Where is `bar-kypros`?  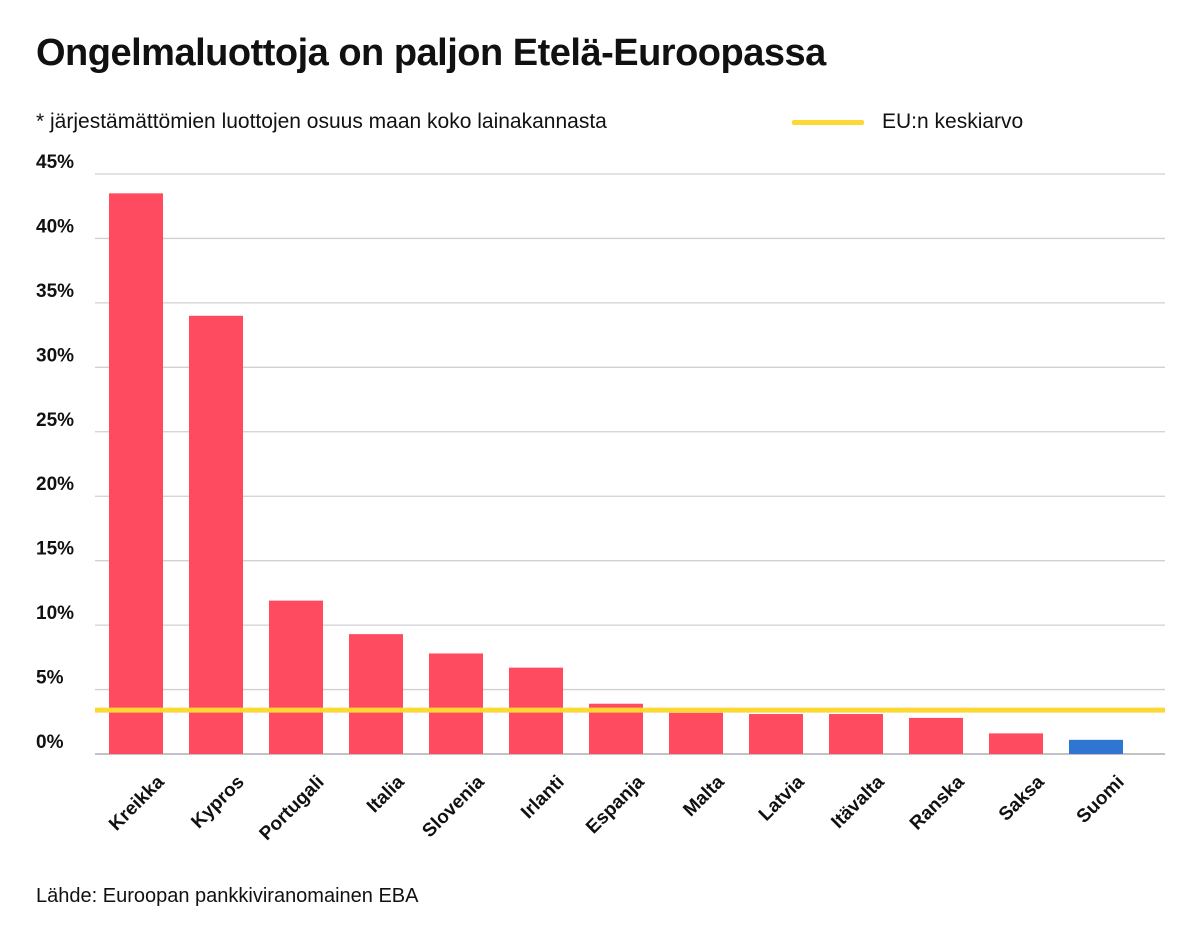 bar-kypros is located at coordinates (216, 534).